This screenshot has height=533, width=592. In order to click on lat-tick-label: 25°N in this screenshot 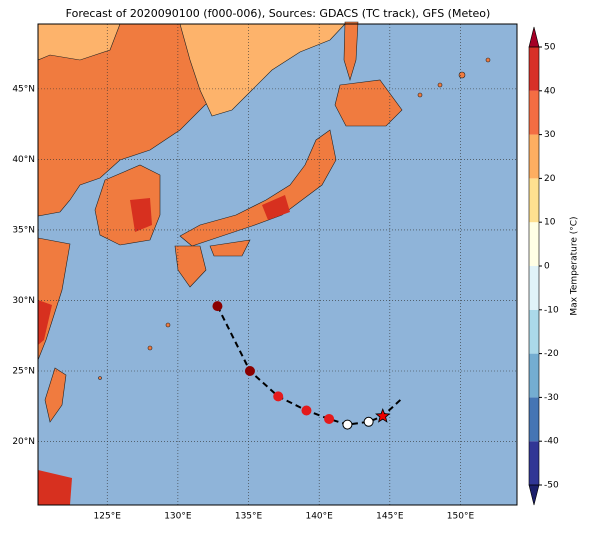, I will do `click(23, 371)`.